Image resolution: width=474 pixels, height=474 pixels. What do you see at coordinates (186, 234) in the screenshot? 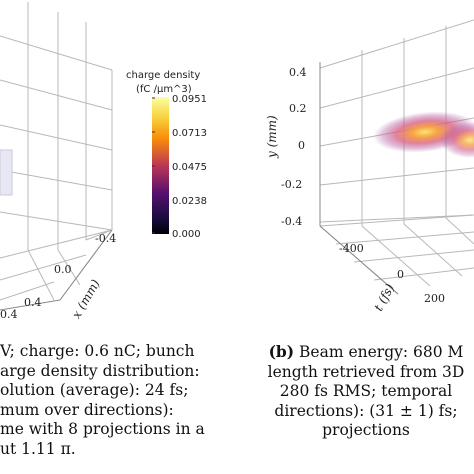
I see `colorbar-tick-min: 0.000` at bounding box center [186, 234].